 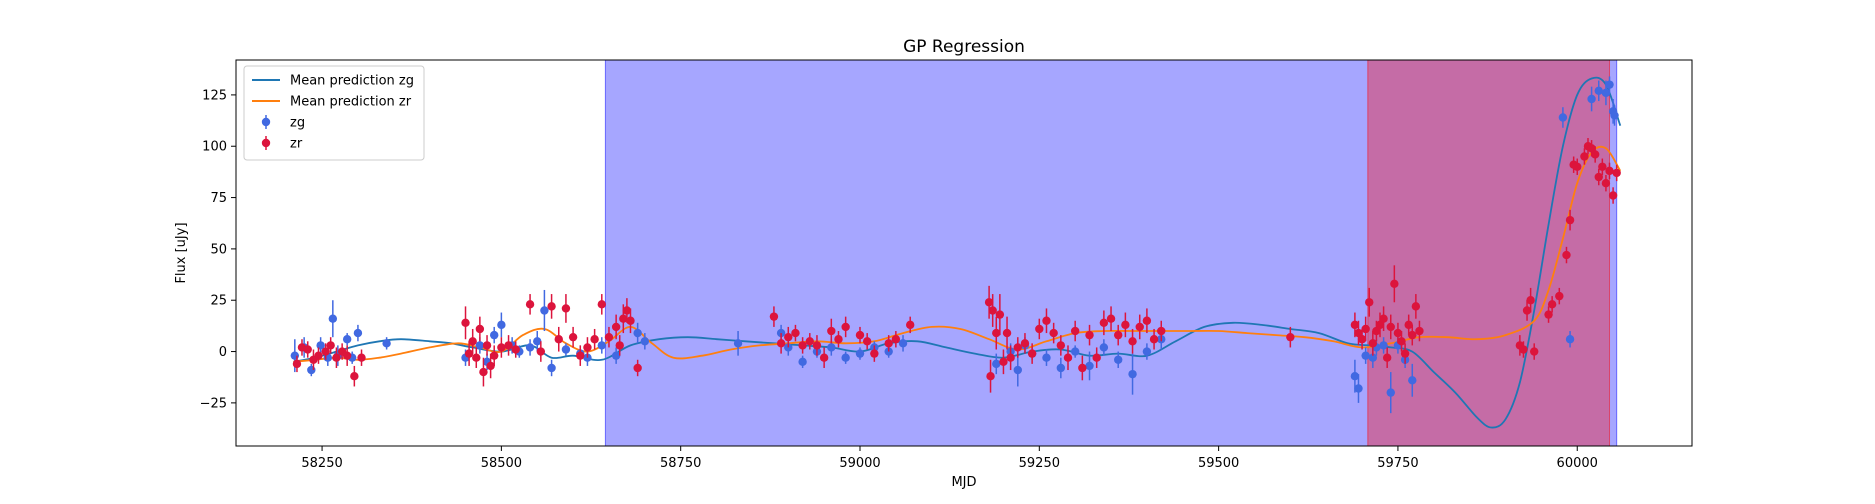 What do you see at coordinates (1489, 253) in the screenshot?
I see `shaded-region-red` at bounding box center [1489, 253].